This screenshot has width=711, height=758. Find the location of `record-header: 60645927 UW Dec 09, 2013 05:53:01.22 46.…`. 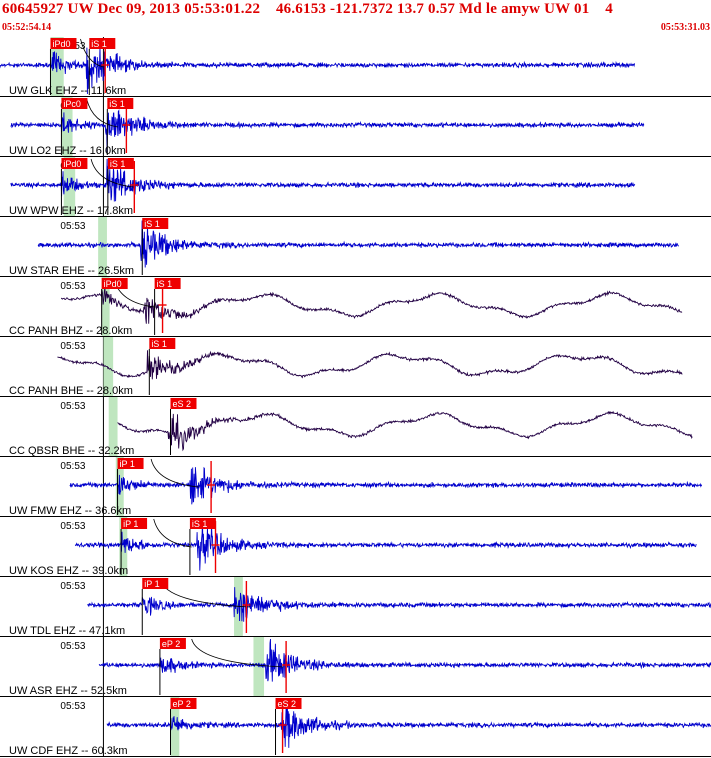

record-header: 60645927 UW Dec 09, 2013 05:53:01.22 46.… is located at coordinates (355, 18).